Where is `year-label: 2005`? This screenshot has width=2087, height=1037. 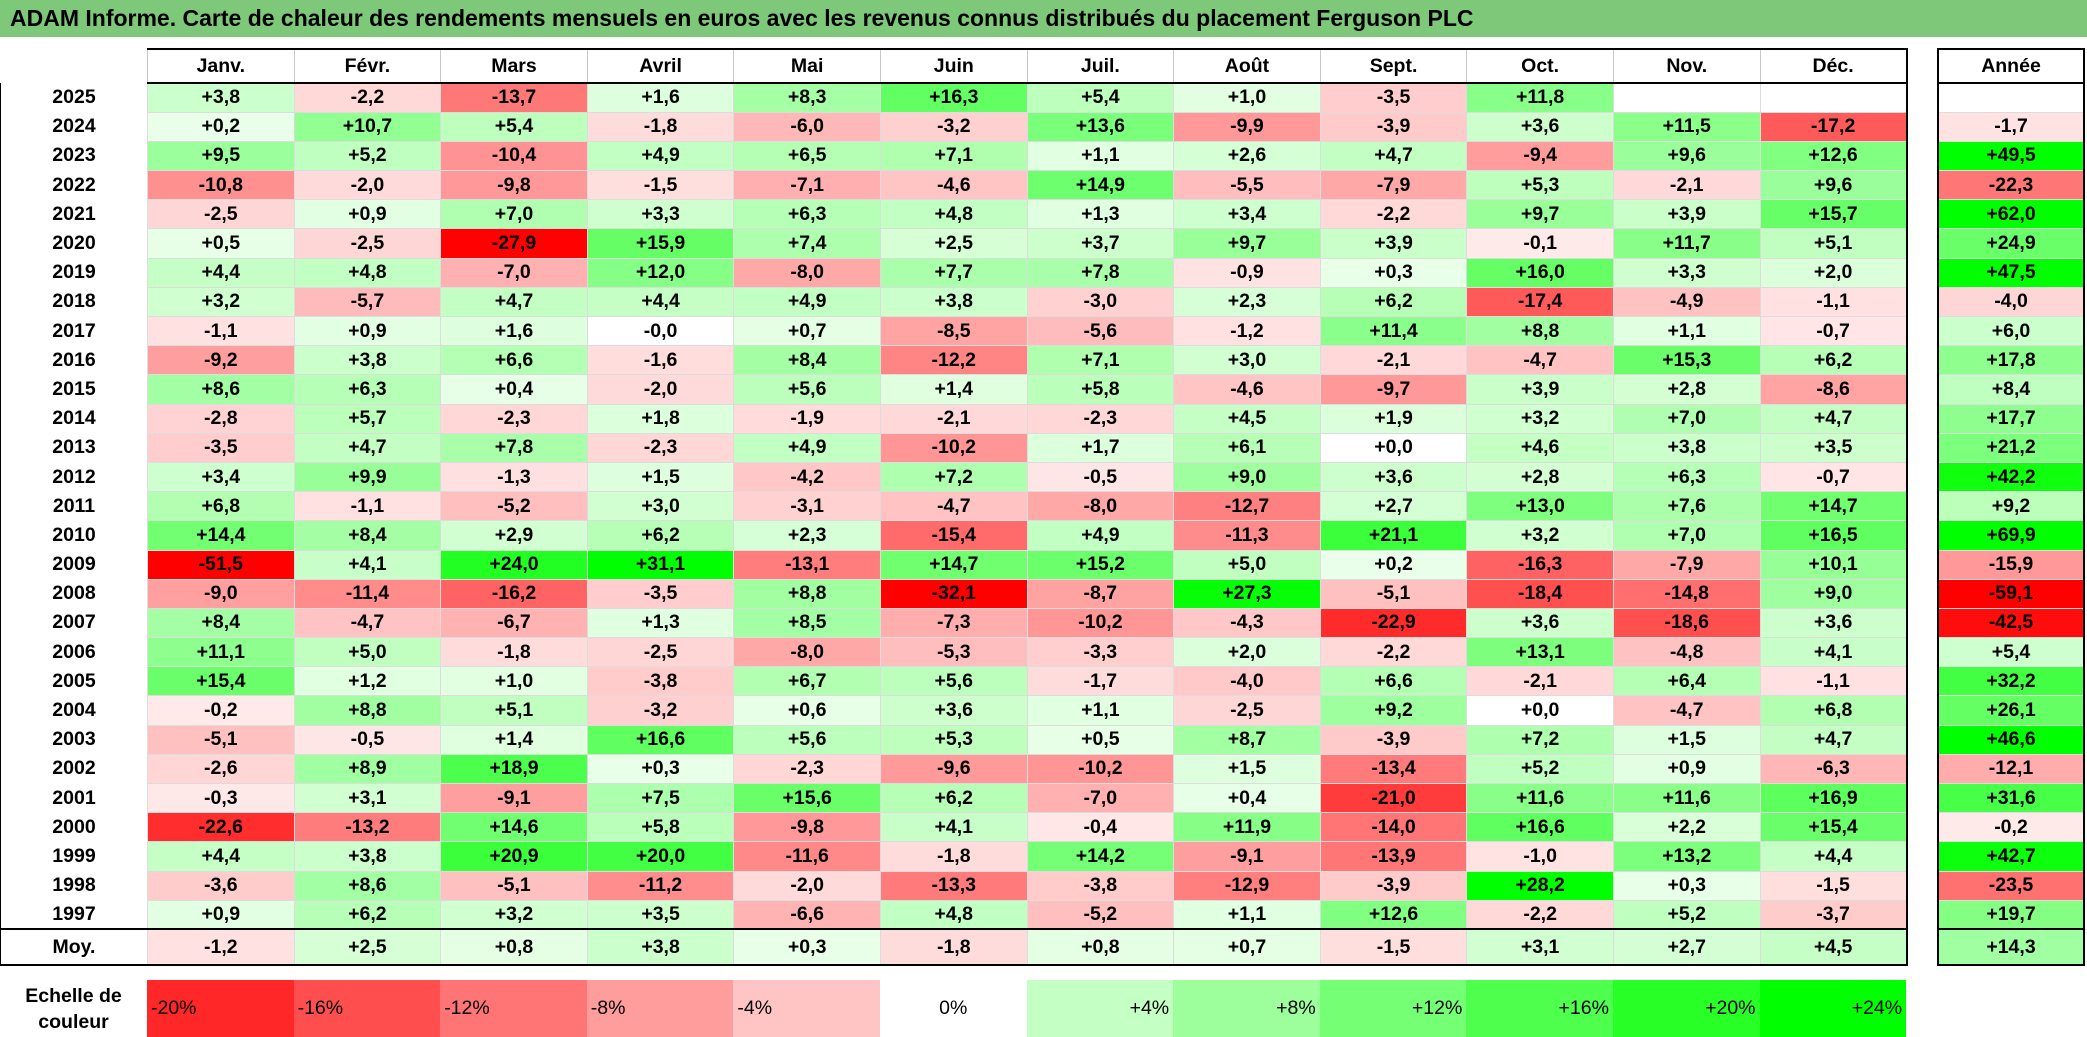 year-label: 2005 is located at coordinates (74, 681).